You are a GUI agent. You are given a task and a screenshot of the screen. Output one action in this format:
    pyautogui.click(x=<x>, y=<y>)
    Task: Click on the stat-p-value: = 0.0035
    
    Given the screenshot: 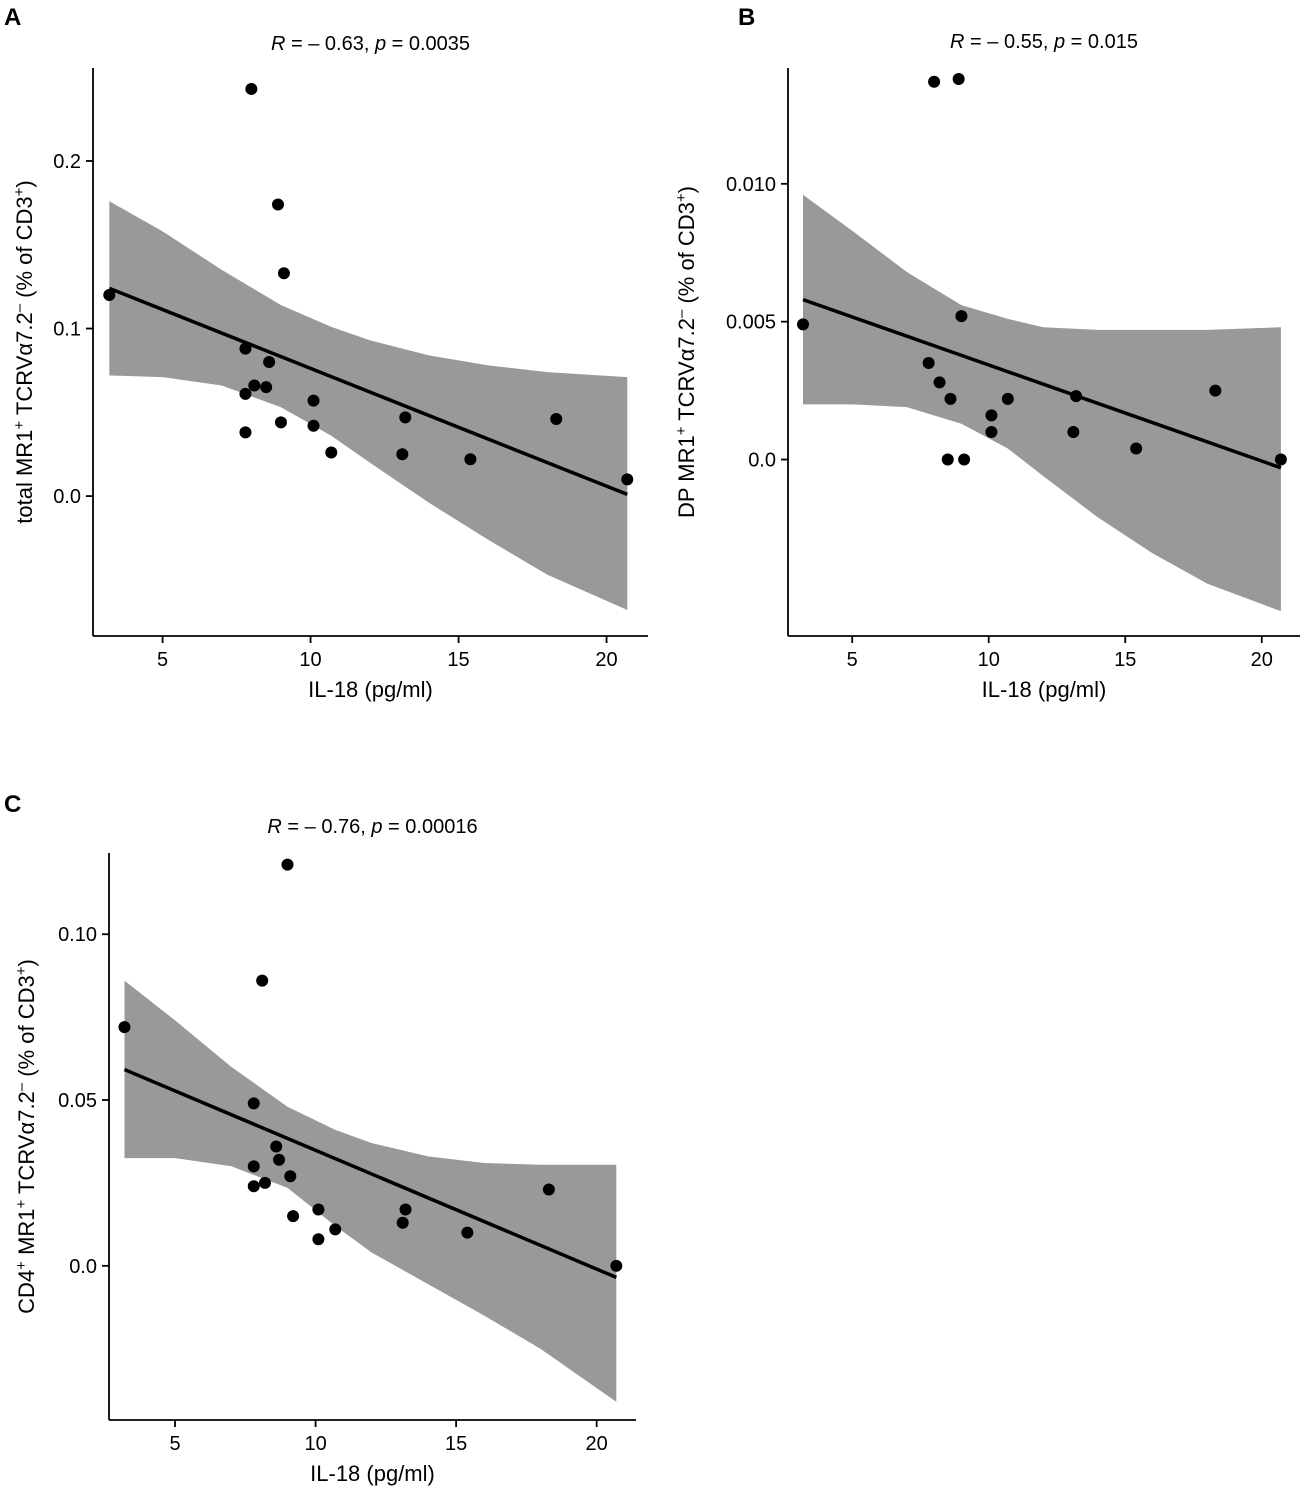 What is the action you would take?
    pyautogui.click(x=428, y=44)
    